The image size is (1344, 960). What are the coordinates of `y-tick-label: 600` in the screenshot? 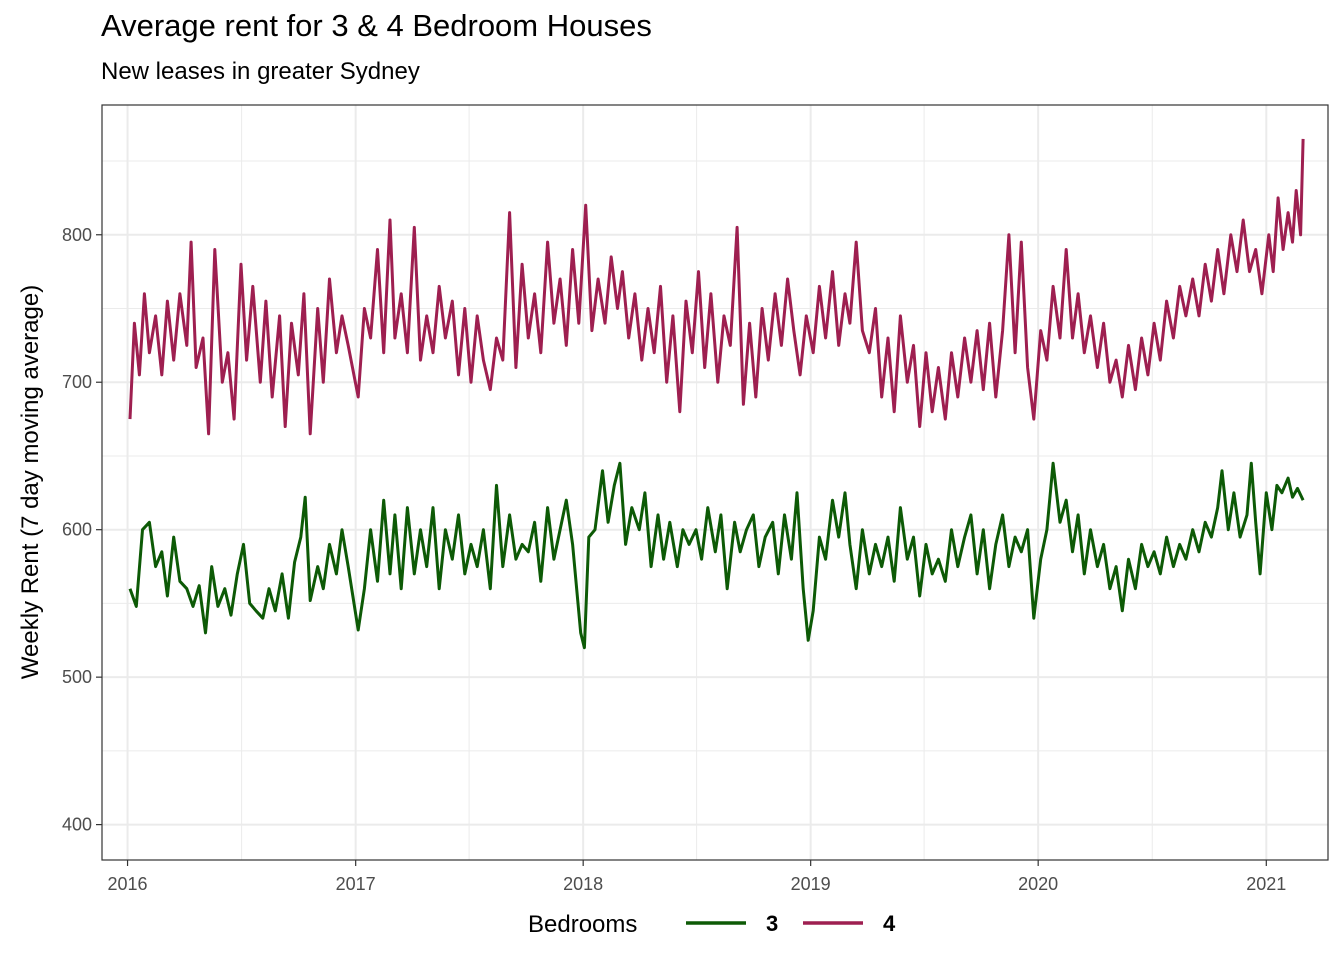 It's located at (77, 530).